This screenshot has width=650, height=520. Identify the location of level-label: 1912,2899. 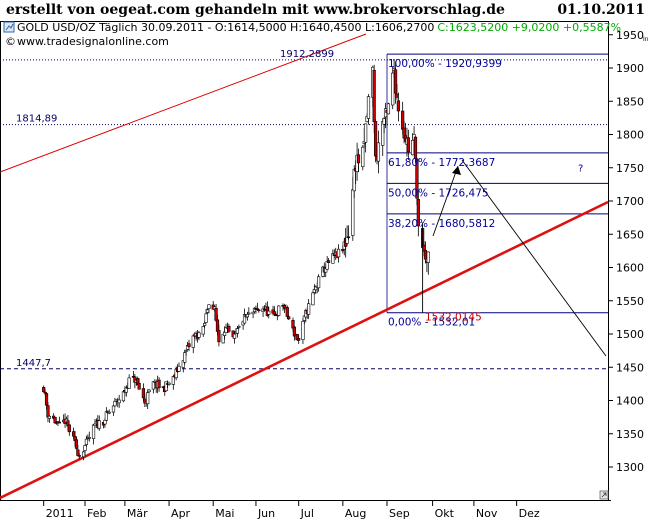
(307, 54).